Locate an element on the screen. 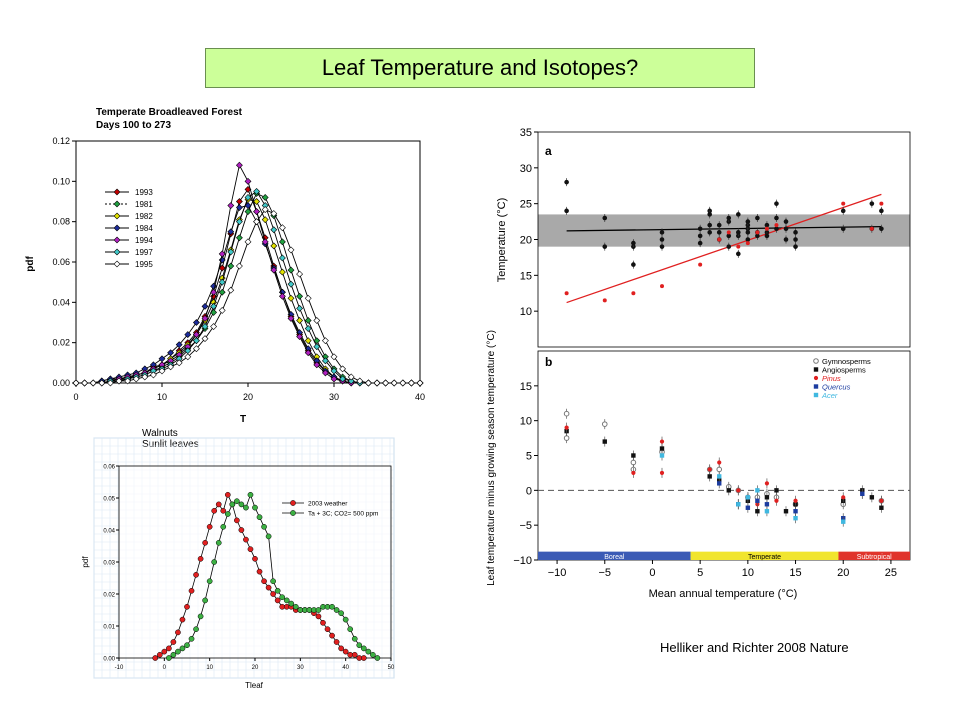 This screenshot has height=720, width=960. walnut-subtitle: Sunlit leaves is located at coordinates (170, 444).